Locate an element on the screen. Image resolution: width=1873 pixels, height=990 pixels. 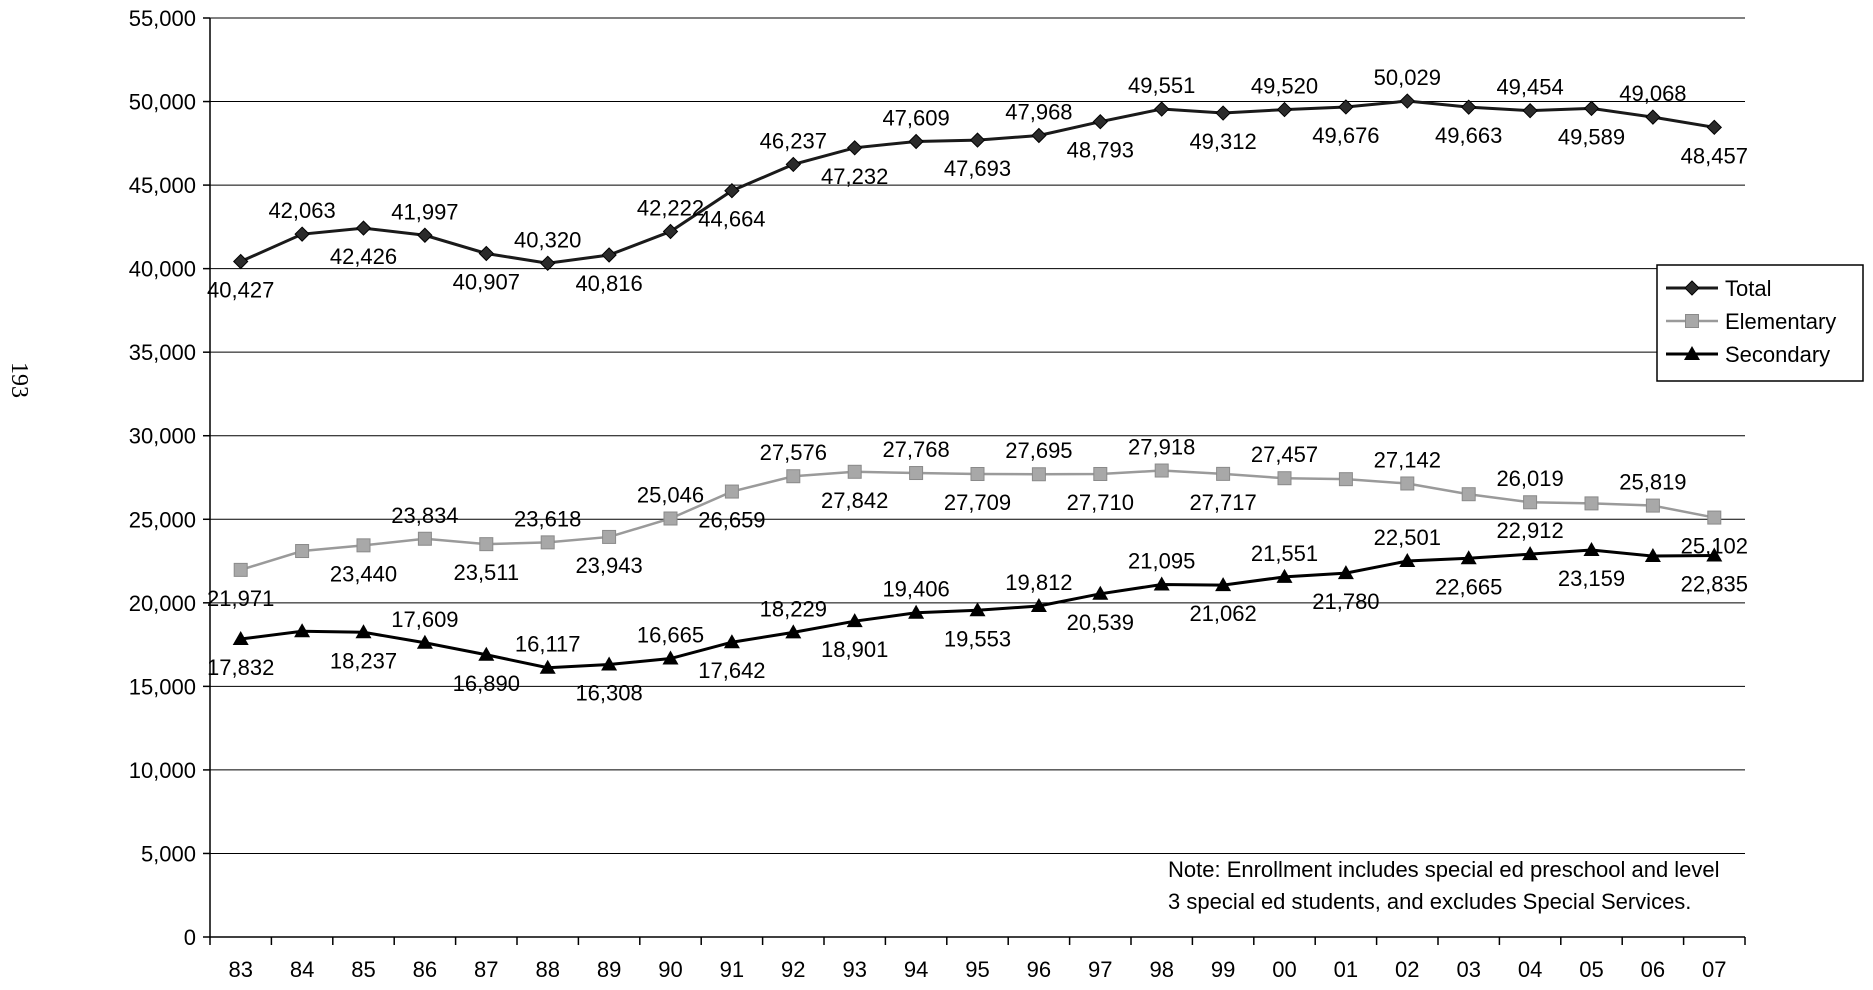
x-tick-label: 87 is located at coordinates (486, 969).